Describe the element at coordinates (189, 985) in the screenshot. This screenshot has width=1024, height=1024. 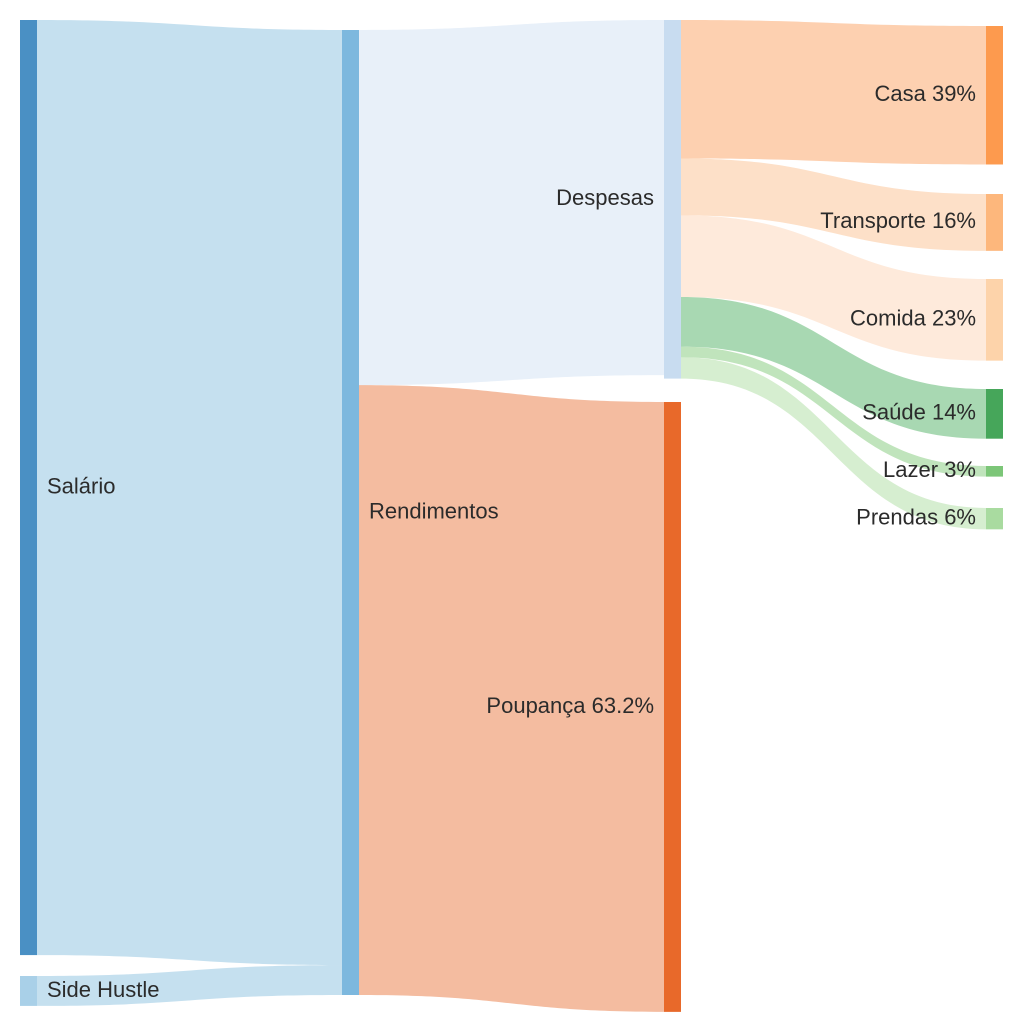
I see `link-side-rendimentos` at that location.